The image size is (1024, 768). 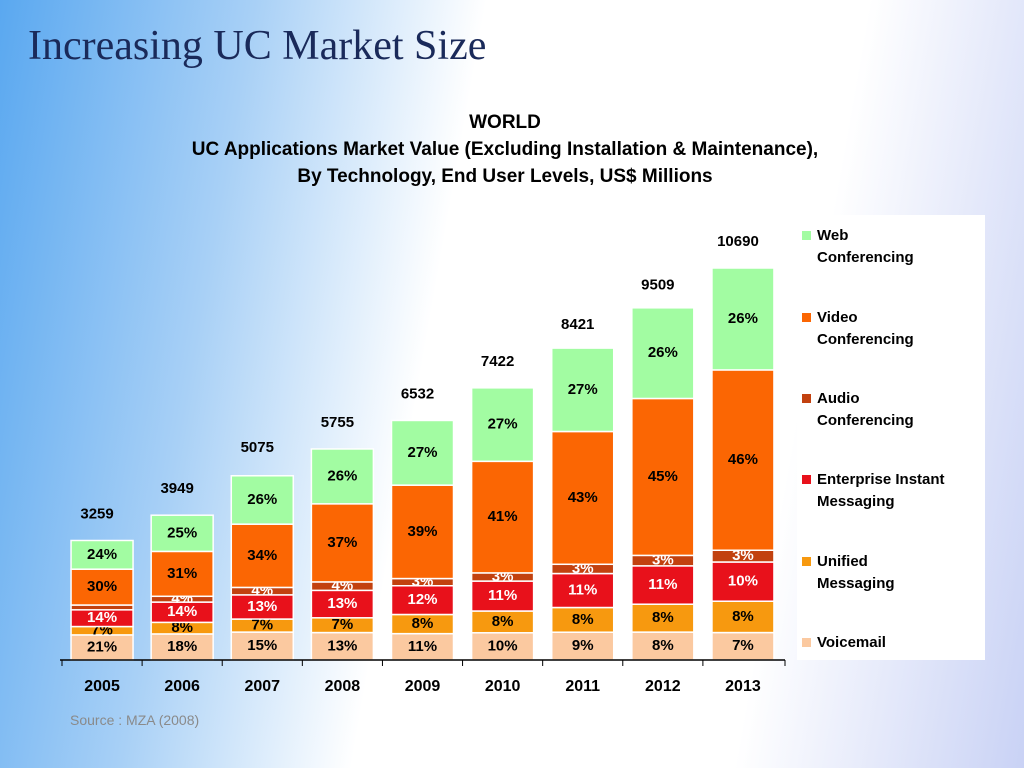 What do you see at coordinates (663, 686) in the screenshot?
I see `x-tick-label: 2012` at bounding box center [663, 686].